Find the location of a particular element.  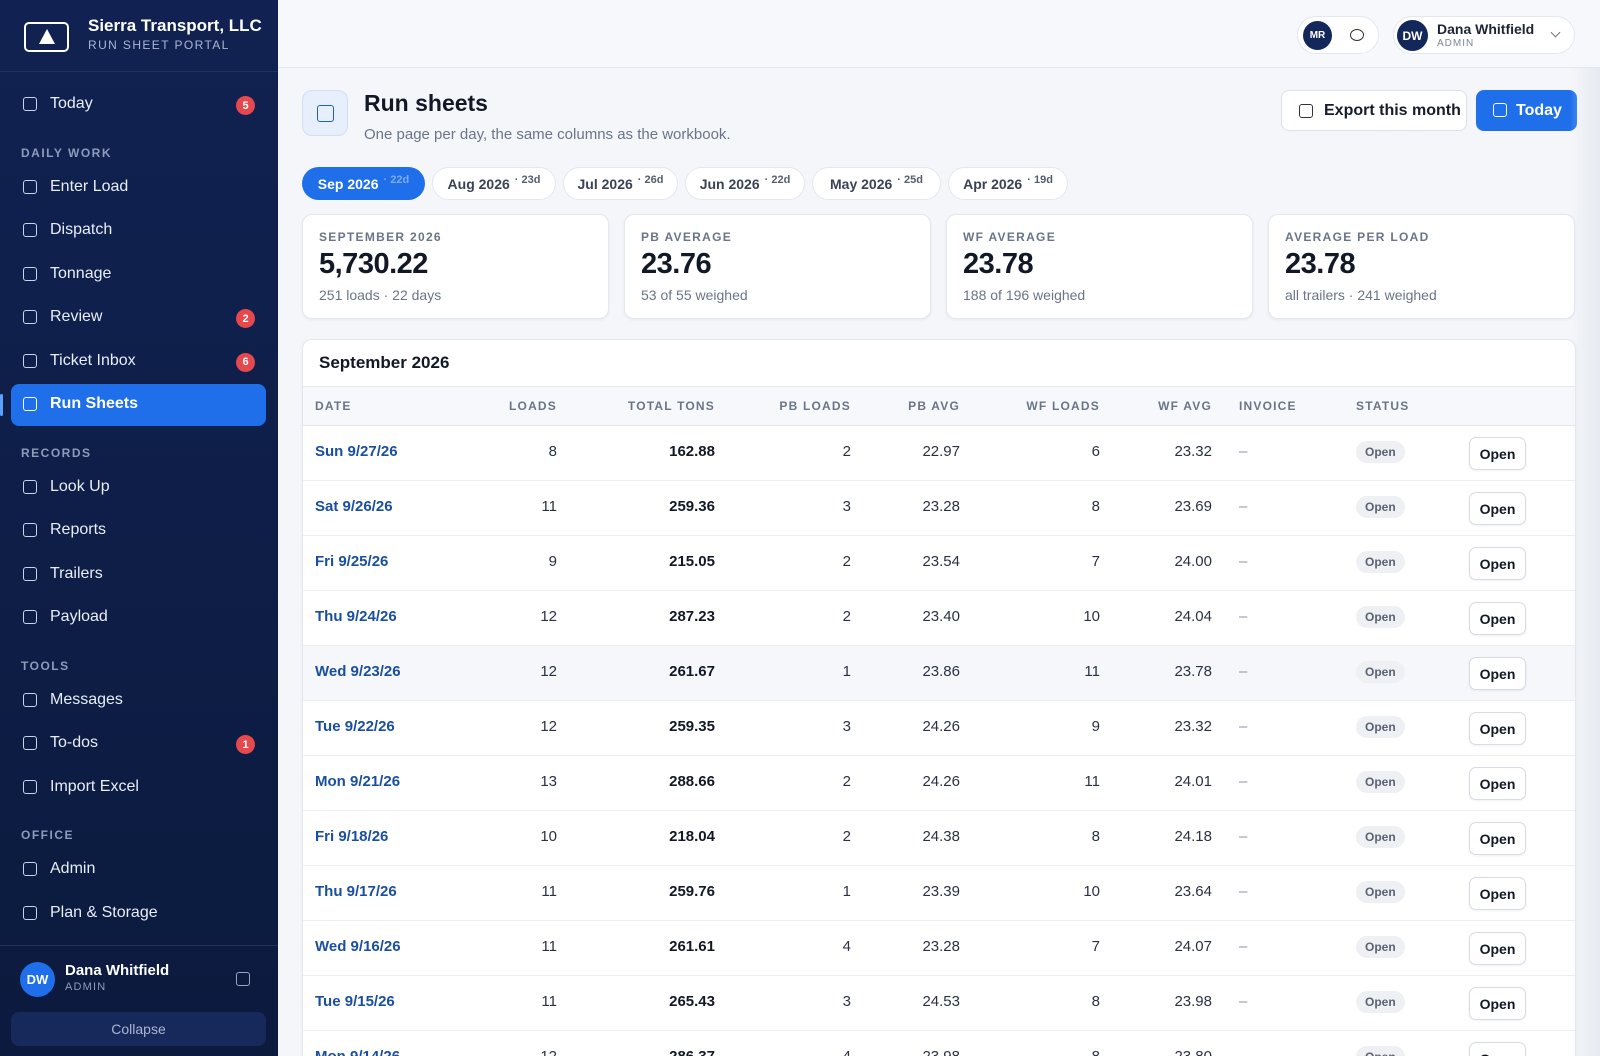

user-menu: DW Dana Whitfield ADMIN is located at coordinates (1484, 35).